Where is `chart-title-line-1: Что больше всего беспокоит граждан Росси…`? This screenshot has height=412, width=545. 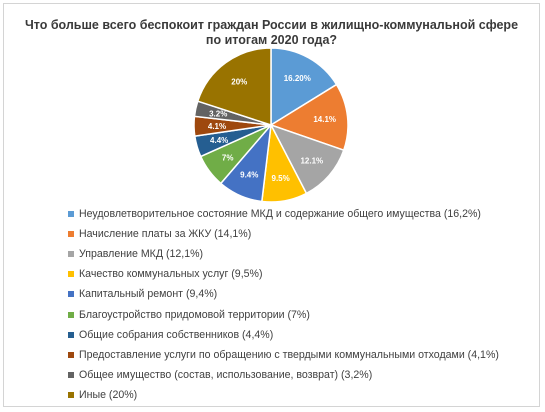
chart-title-line-1: Что больше всего беспокоит граждан Росси… is located at coordinates (271, 25).